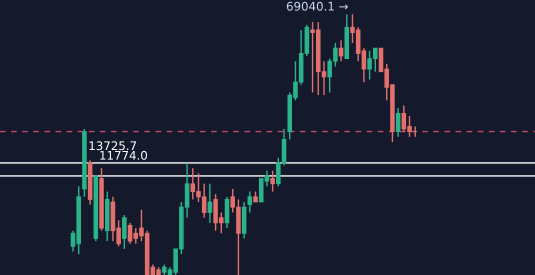 The height and width of the screenshot is (275, 535). What do you see at coordinates (113, 145) in the screenshot?
I see `annotation: 13725.7` at bounding box center [113, 145].